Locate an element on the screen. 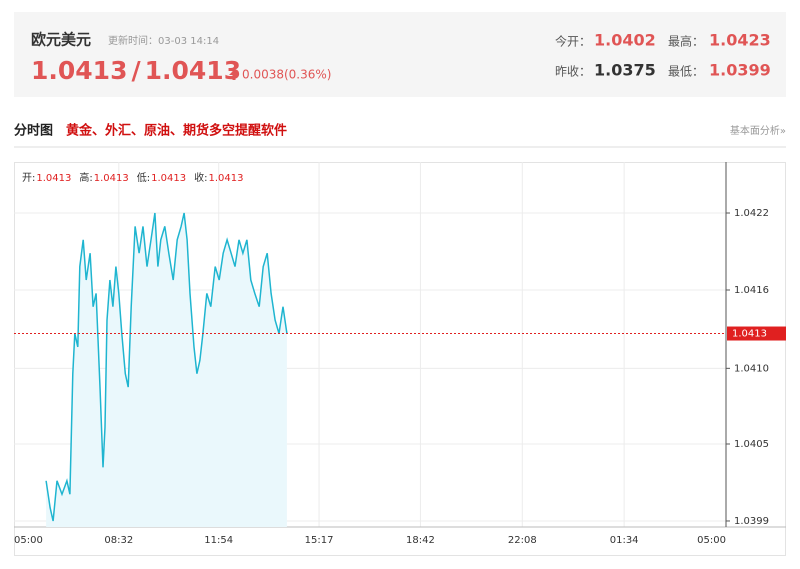 The image size is (800, 569). price-change: 0.0038(0.36%) is located at coordinates (286, 75).